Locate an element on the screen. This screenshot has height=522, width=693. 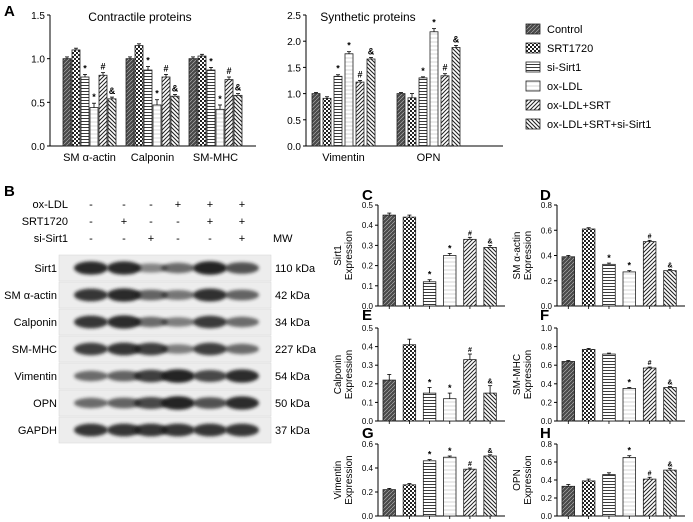
x-category-label: Calponin is located at coordinates (152, 158).